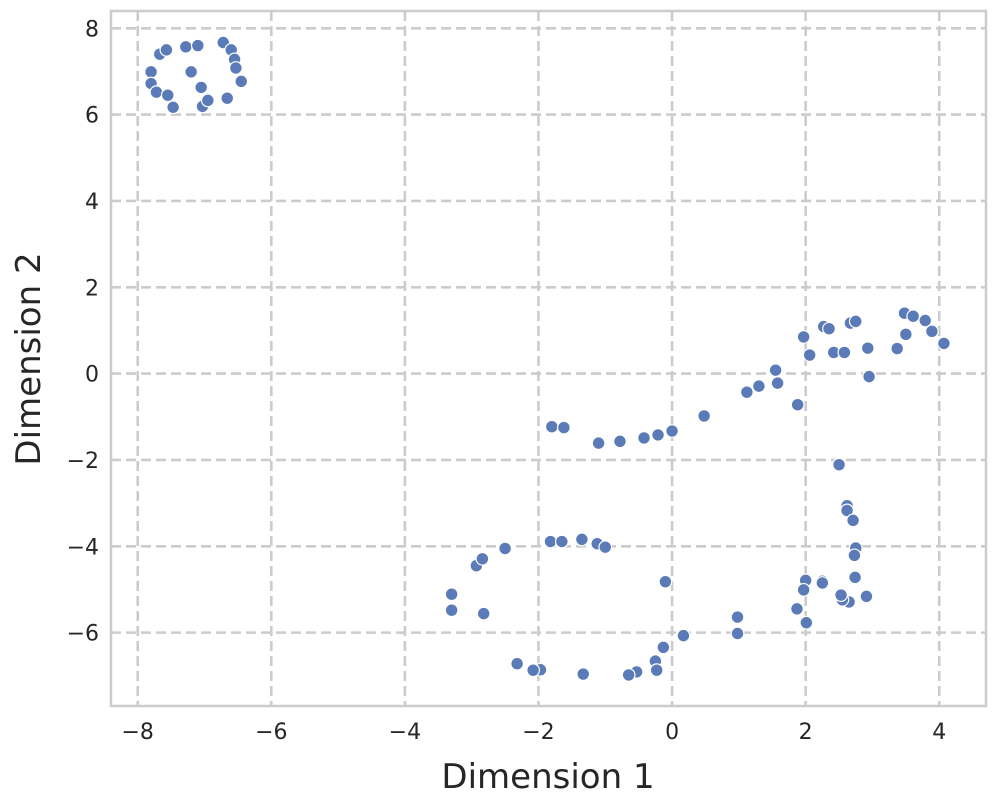 This screenshot has width=997, height=806. Describe the element at coordinates (29, 358) in the screenshot. I see `y-axis-title: Dimension 2` at that location.